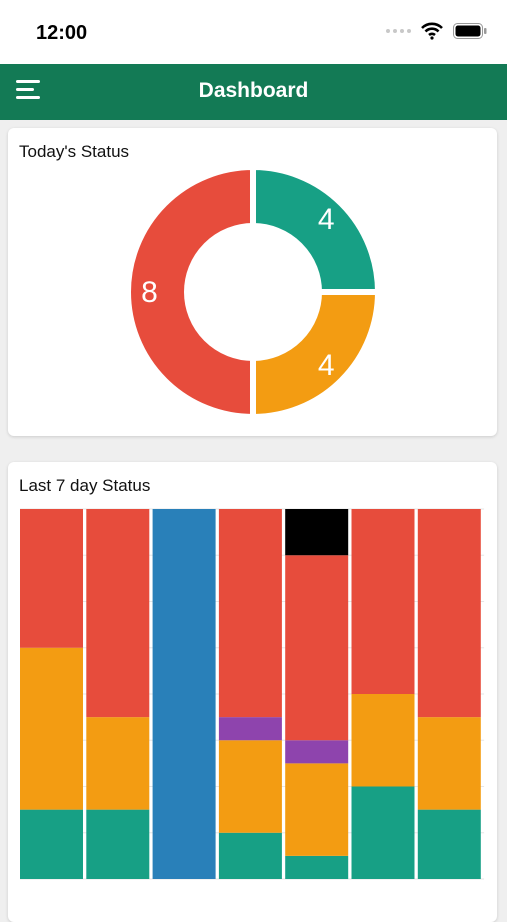  What do you see at coordinates (29, 92) in the screenshot?
I see `menu-icon` at bounding box center [29, 92].